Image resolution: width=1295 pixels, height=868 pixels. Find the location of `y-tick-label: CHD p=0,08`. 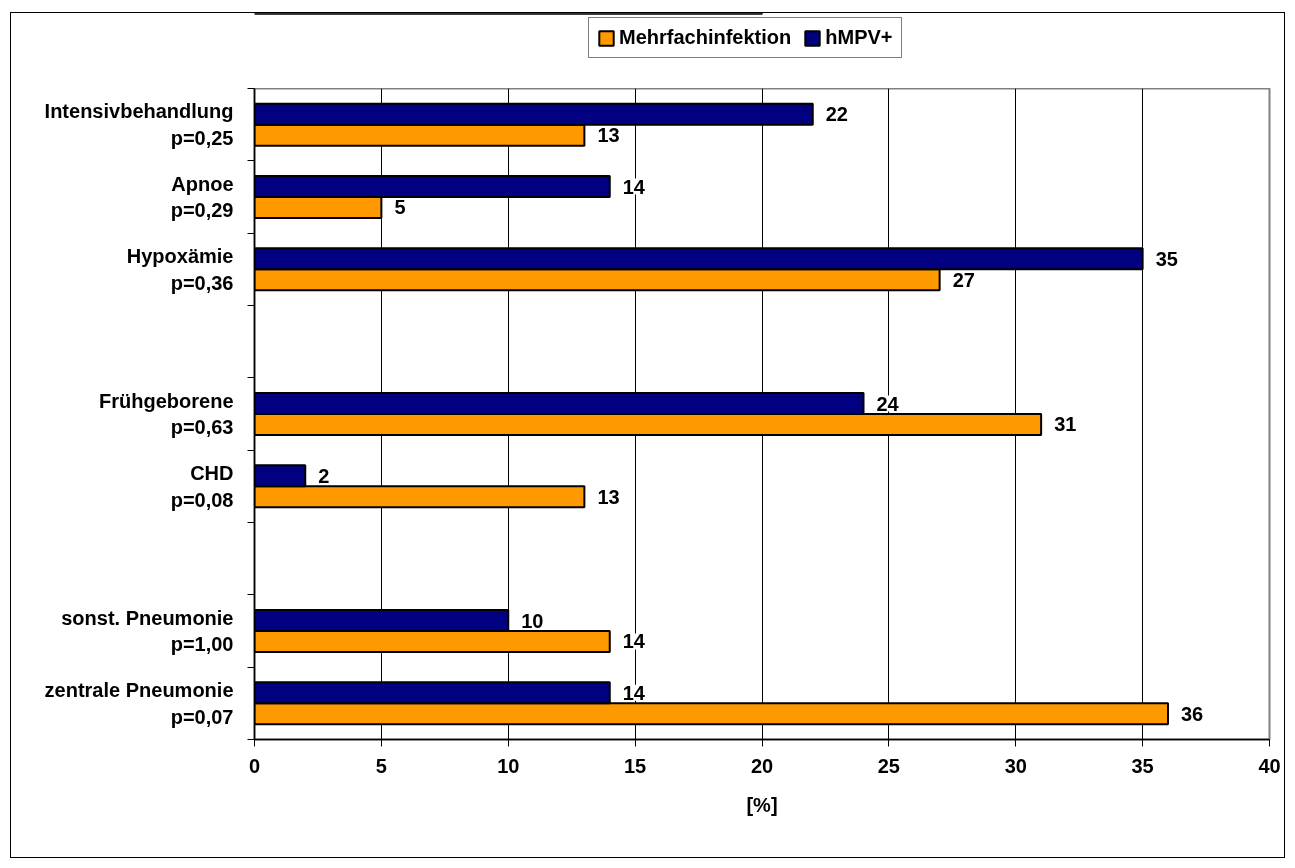

y-tick-label: CHD p=0,08 is located at coordinates (202, 486).